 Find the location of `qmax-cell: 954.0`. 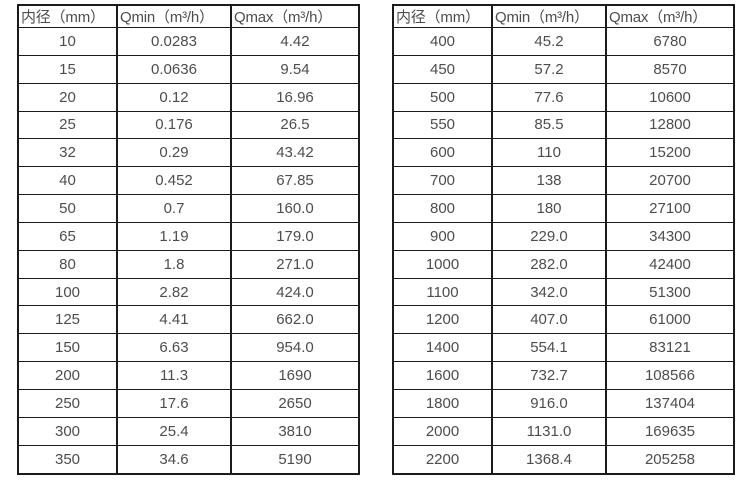

qmax-cell: 954.0 is located at coordinates (295, 348).